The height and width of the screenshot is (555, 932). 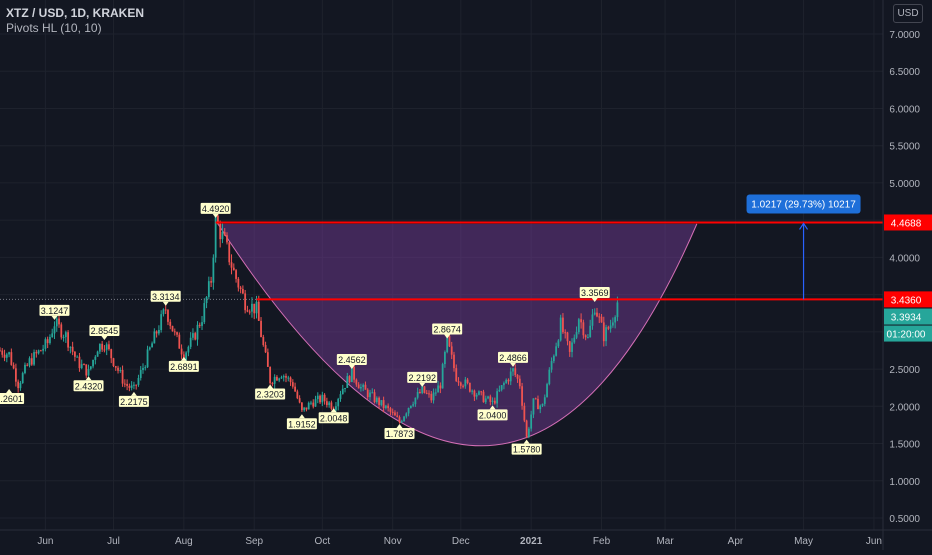 I want to click on measure-label-box, so click(x=803, y=204).